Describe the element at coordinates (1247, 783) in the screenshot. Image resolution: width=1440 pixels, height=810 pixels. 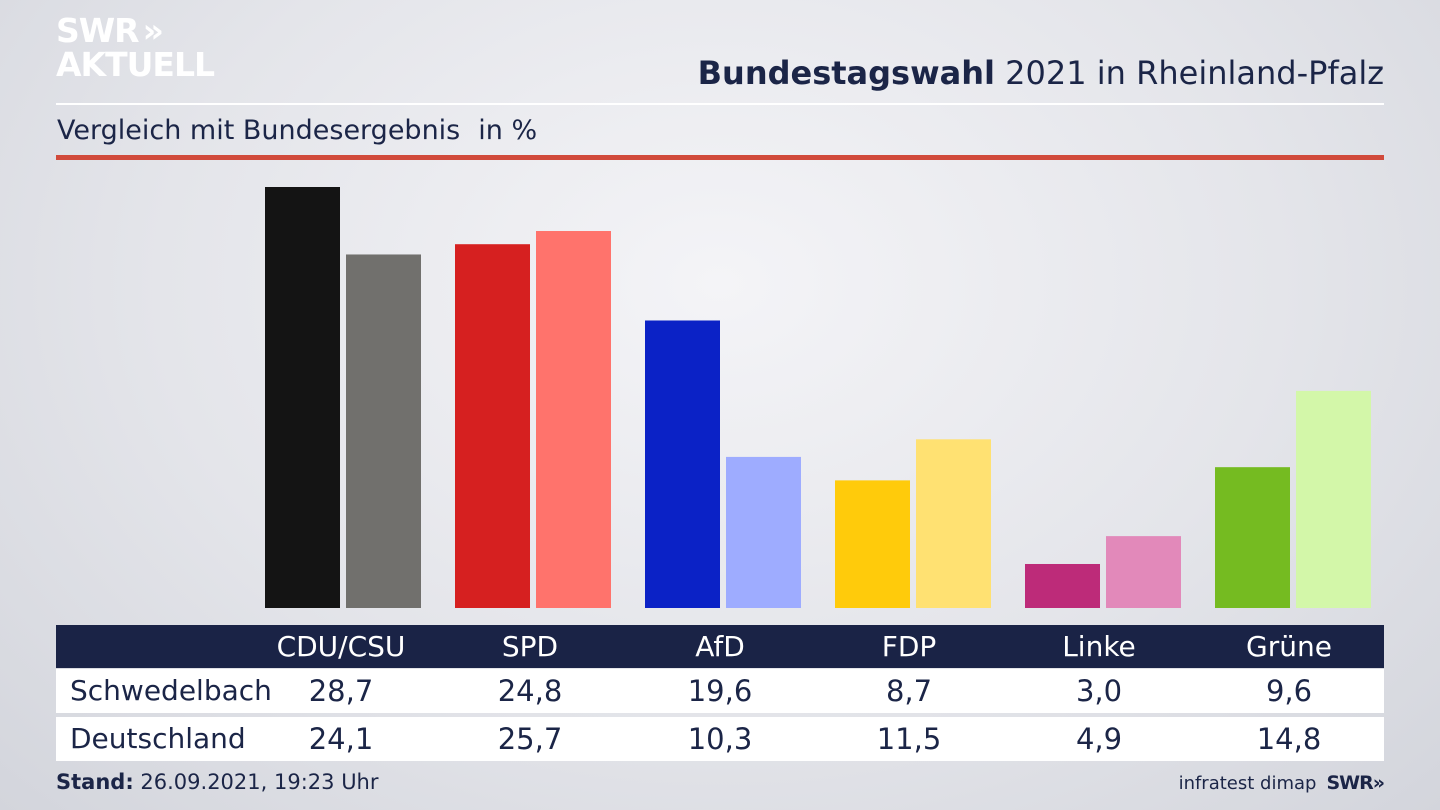
I see `source-text: infratest dimap` at that location.